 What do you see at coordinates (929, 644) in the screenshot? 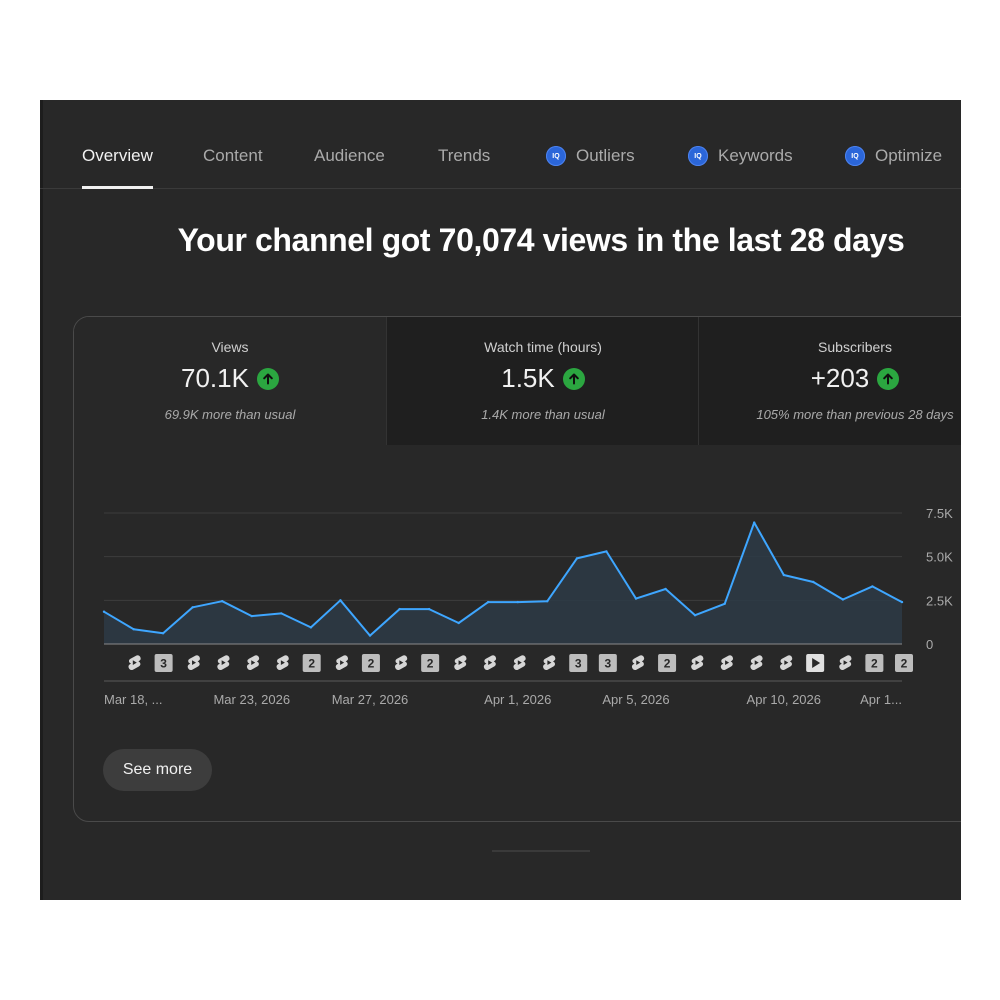
I see `y-tick-label: 0` at bounding box center [929, 644].